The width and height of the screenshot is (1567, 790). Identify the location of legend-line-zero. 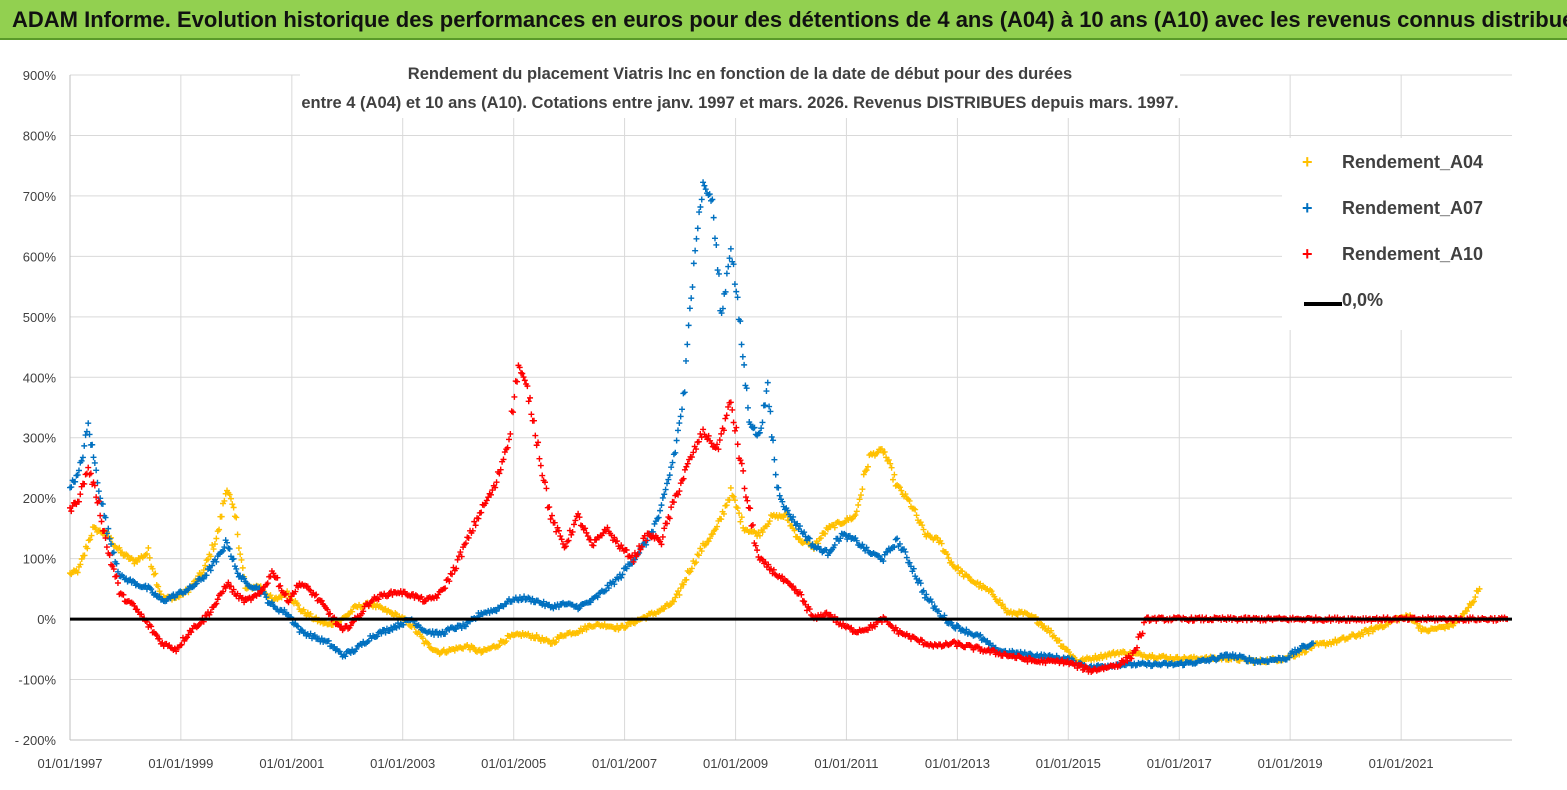
(1323, 304).